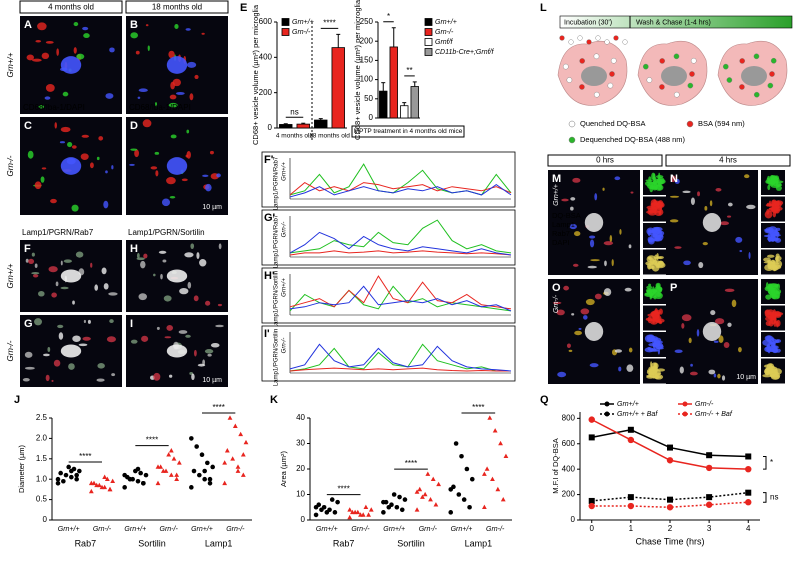 The height and width of the screenshot is (568, 800). Describe the element at coordinates (65, 107) in the screenshot. I see `label: /` at that location.